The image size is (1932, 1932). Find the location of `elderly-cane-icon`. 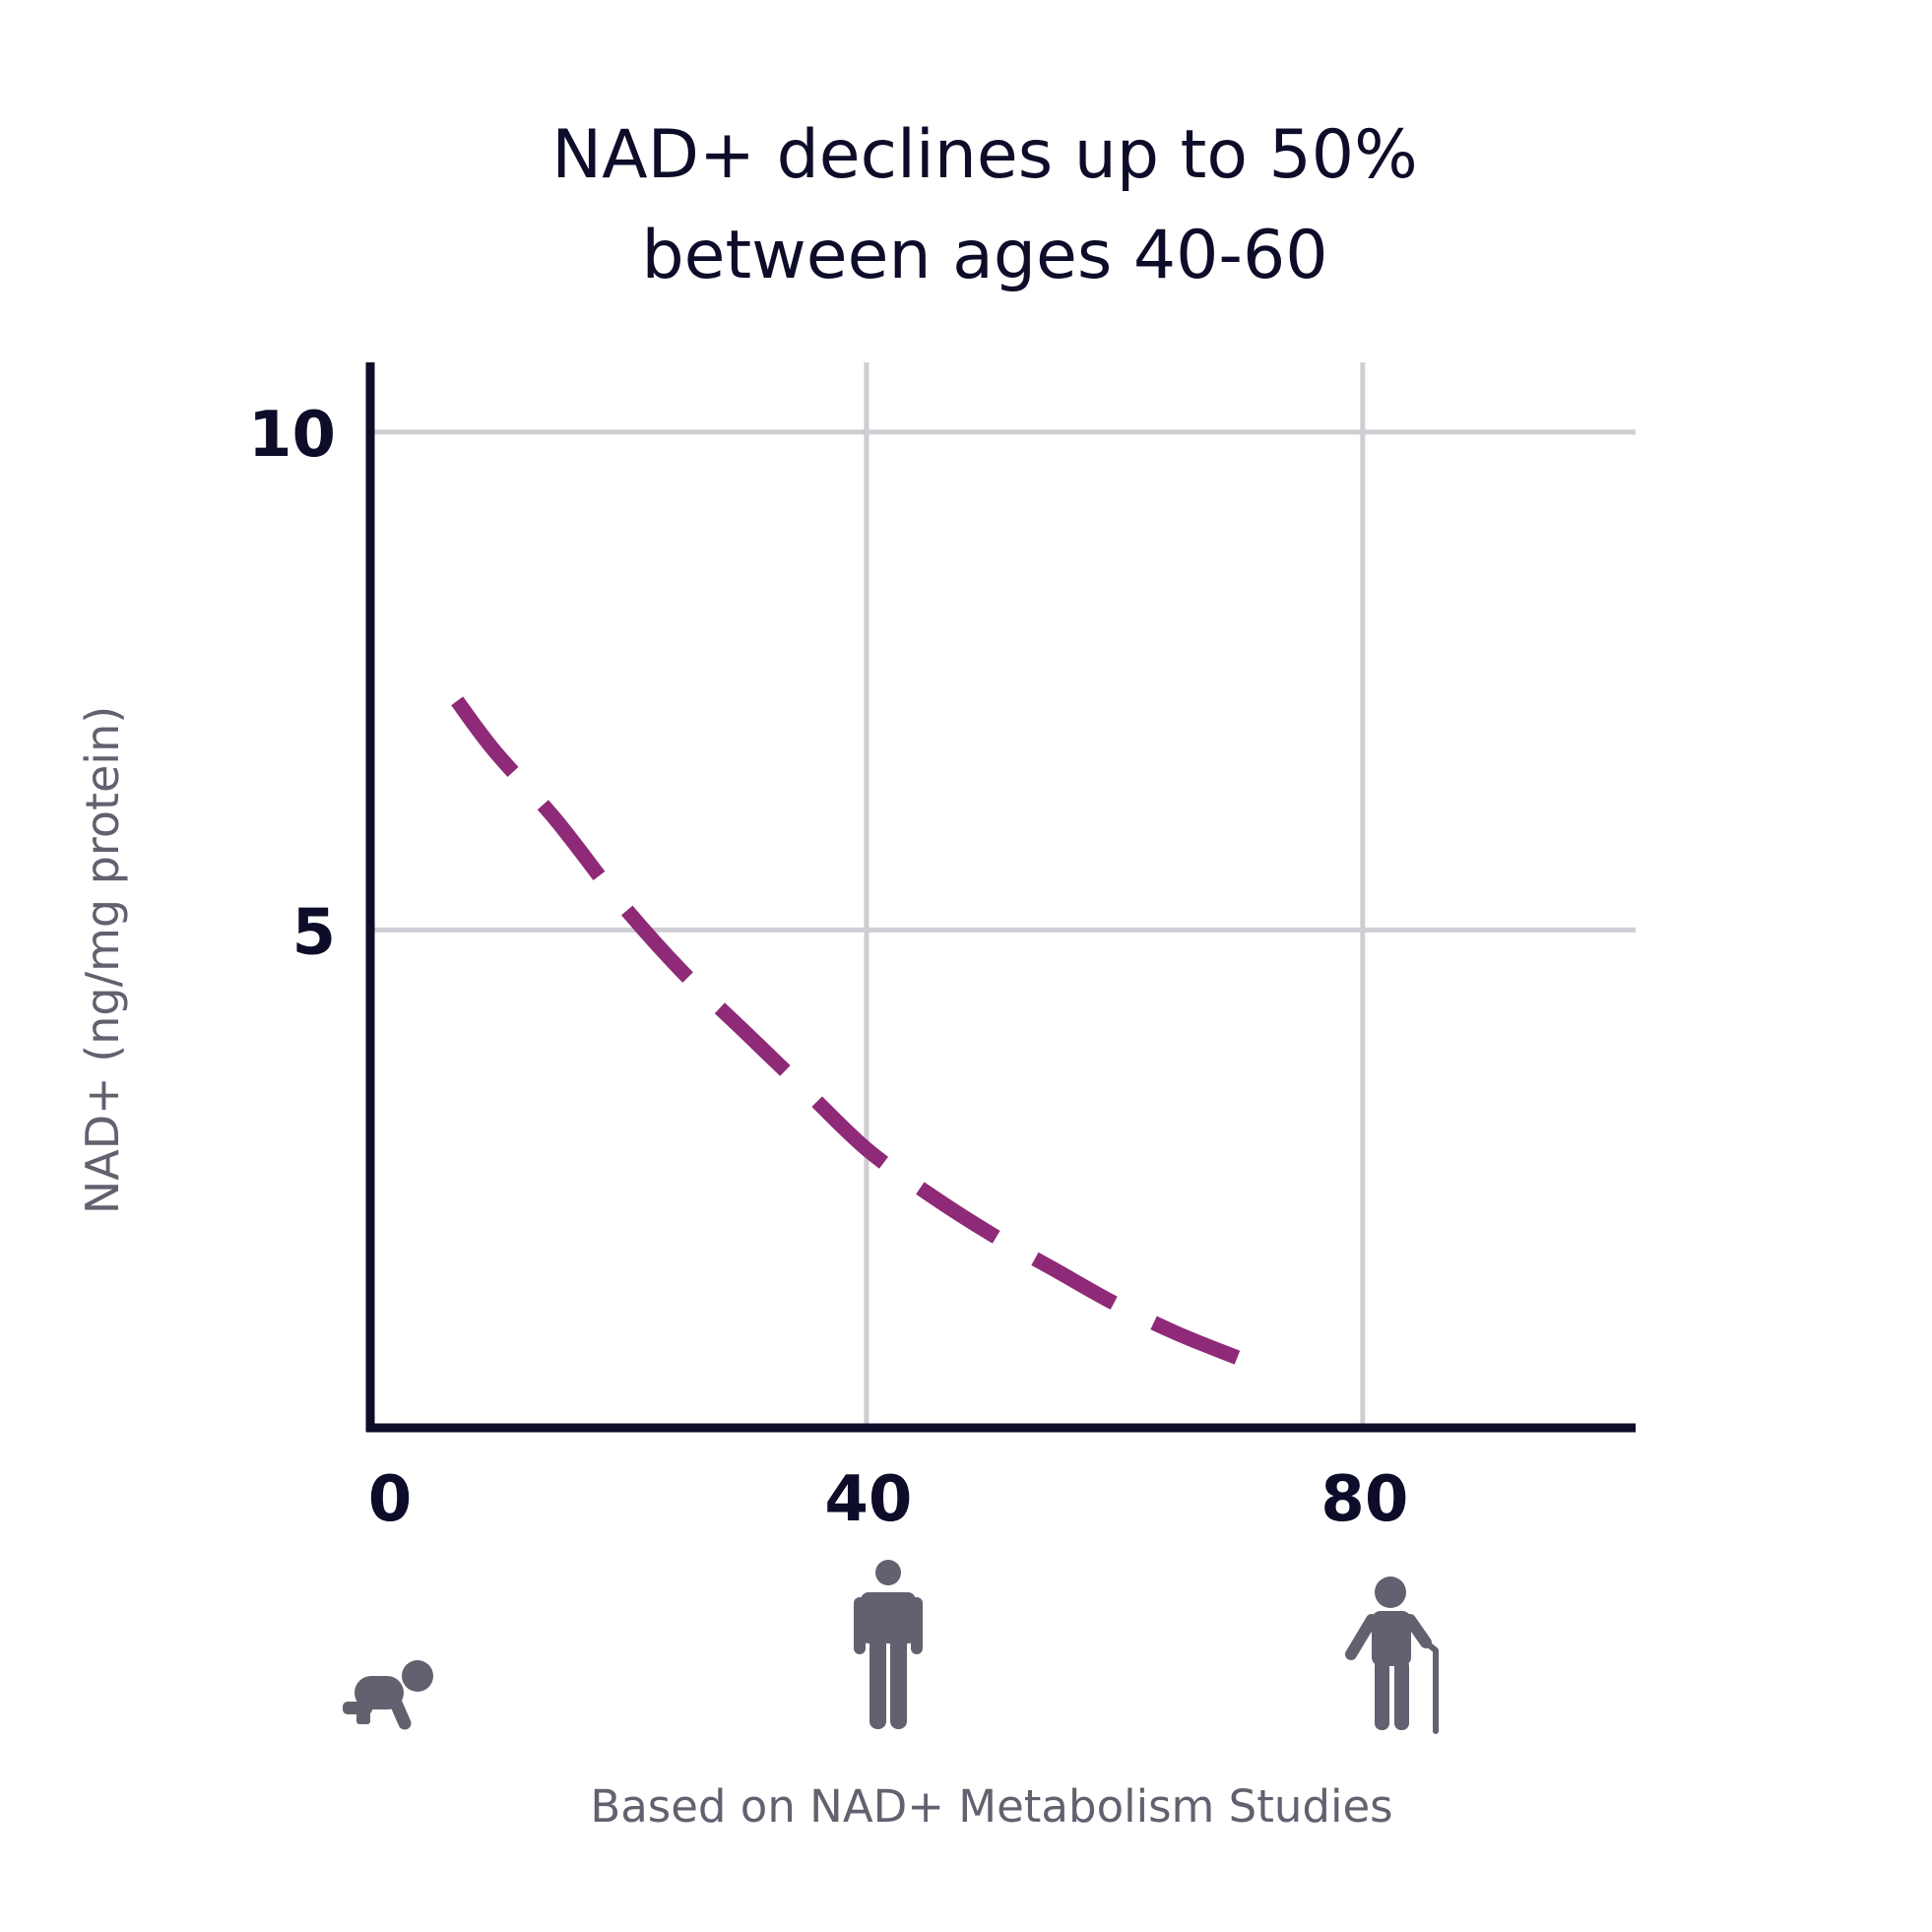

elderly-cane-icon is located at coordinates (1392, 1655).